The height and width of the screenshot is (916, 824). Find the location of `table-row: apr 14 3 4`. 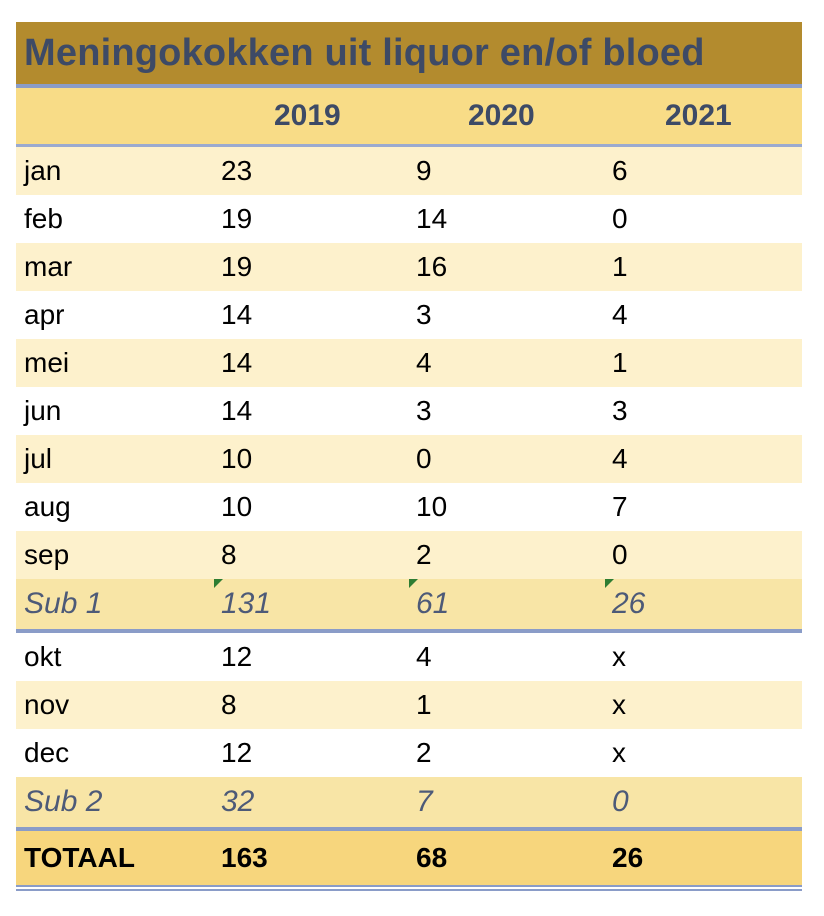

table-row: apr 14 3 4 is located at coordinates (409, 315).